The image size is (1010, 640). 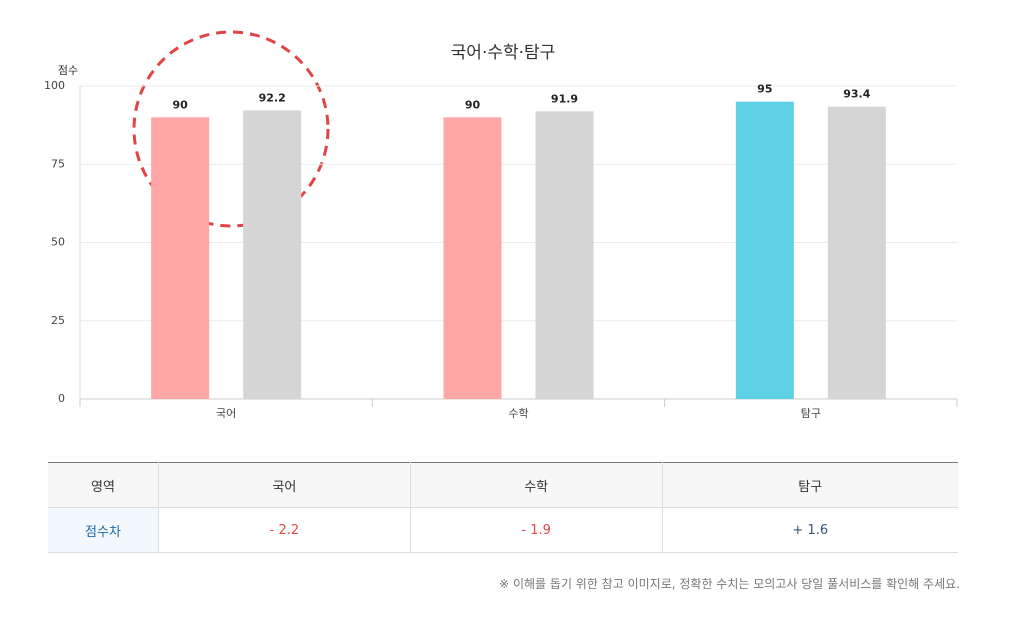 I want to click on y-tick-label: 100, so click(x=54, y=85).